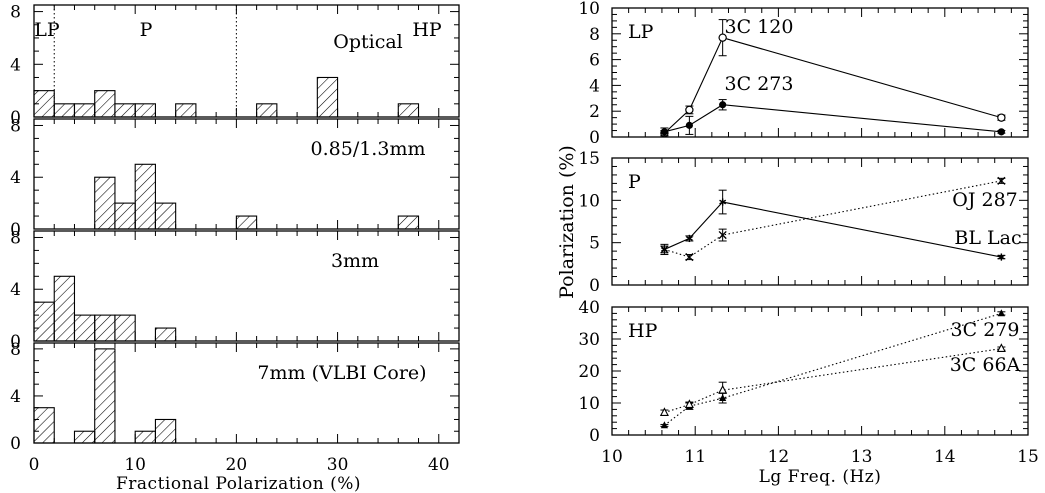 The image size is (1045, 493). Describe the element at coordinates (1001, 312) in the screenshot. I see `marker-filled-triangle` at that location.